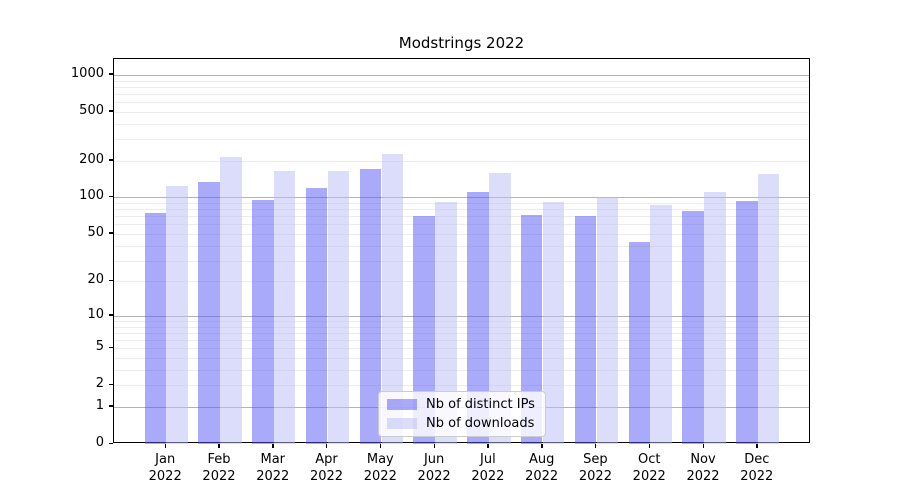 The width and height of the screenshot is (900, 500). I want to click on bar-nb-of-distinct-ips-may, so click(370, 306).